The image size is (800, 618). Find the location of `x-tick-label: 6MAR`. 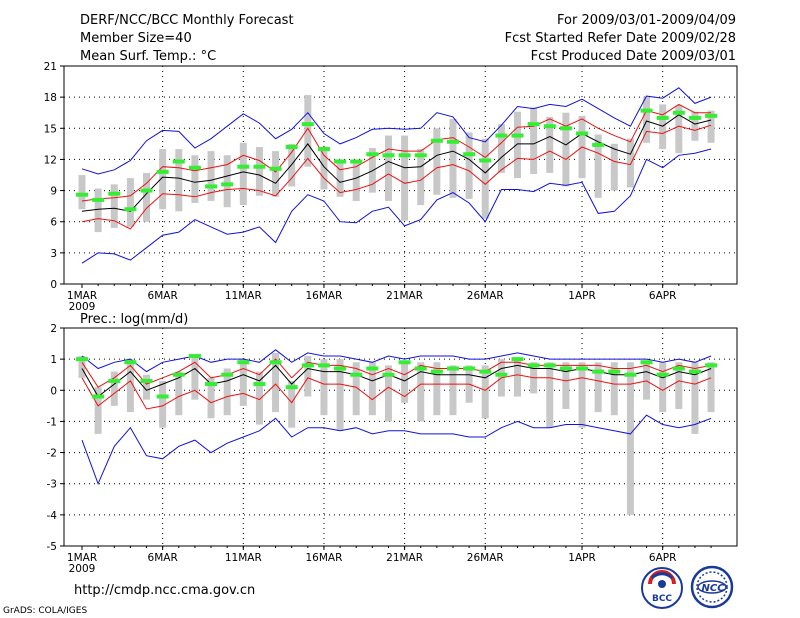

x-tick-label: 6MAR is located at coordinates (163, 296).